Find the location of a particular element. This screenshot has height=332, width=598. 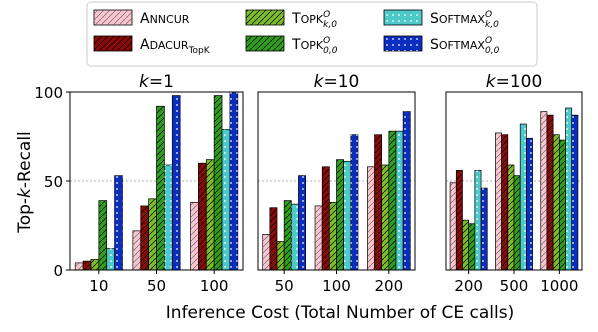

y-tick-label: 0 is located at coordinates (58, 271).